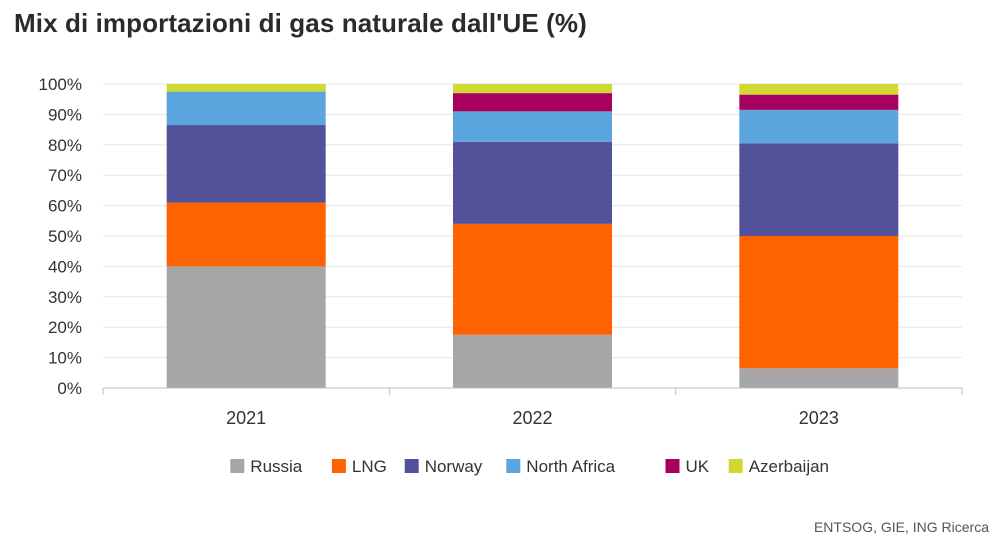 This screenshot has width=997, height=543. Describe the element at coordinates (65, 297) in the screenshot. I see `y-tick-label: 30%` at that location.